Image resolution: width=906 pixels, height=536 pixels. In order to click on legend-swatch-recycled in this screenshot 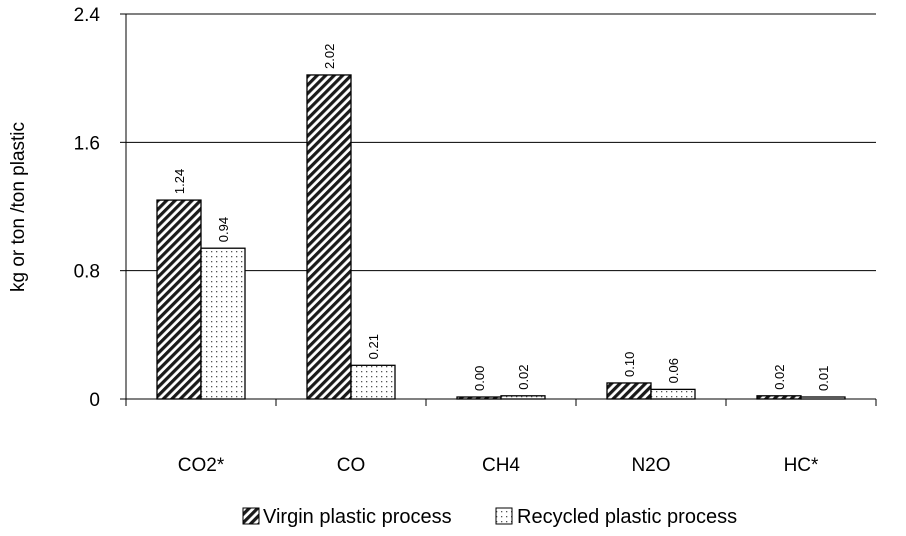, I will do `click(504, 516)`.